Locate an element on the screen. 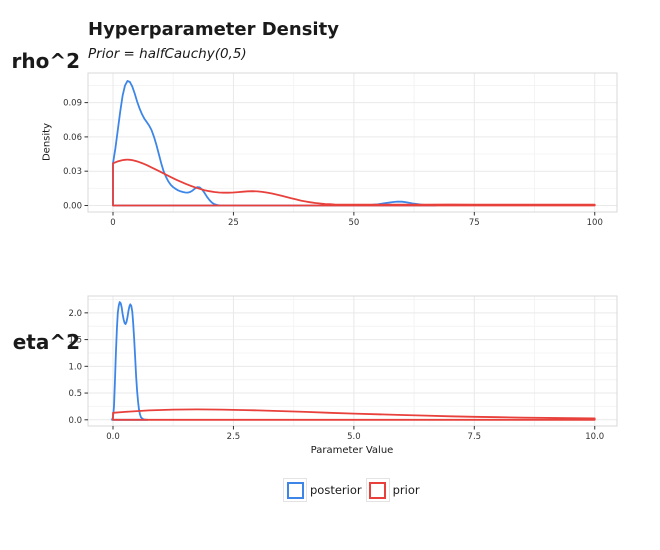 Image resolution: width=660 pixels, height=550 pixels. svg-text: 0.06 is located at coordinates (72, 138).